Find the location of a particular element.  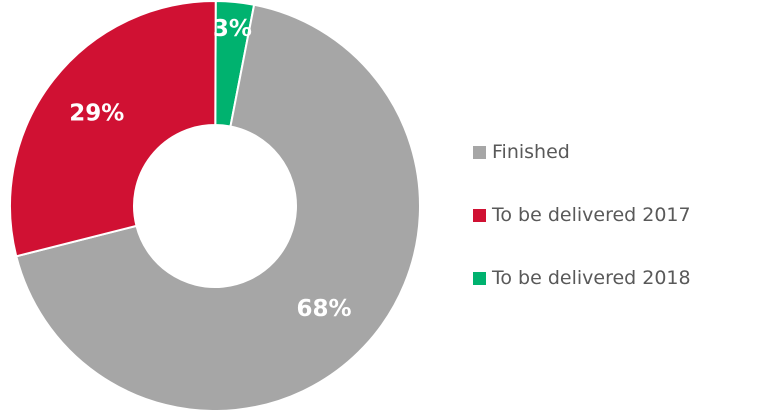

legend-item-finished: Finished is located at coordinates (582, 152).